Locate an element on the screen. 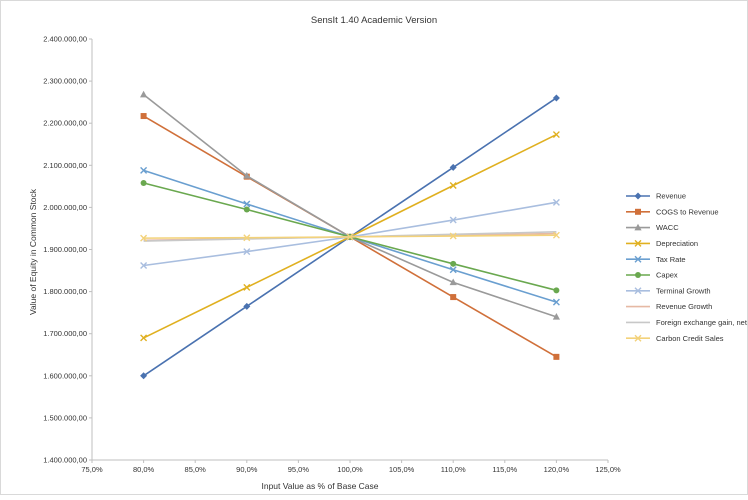  x-tick-label: 85,0% is located at coordinates (196, 469).